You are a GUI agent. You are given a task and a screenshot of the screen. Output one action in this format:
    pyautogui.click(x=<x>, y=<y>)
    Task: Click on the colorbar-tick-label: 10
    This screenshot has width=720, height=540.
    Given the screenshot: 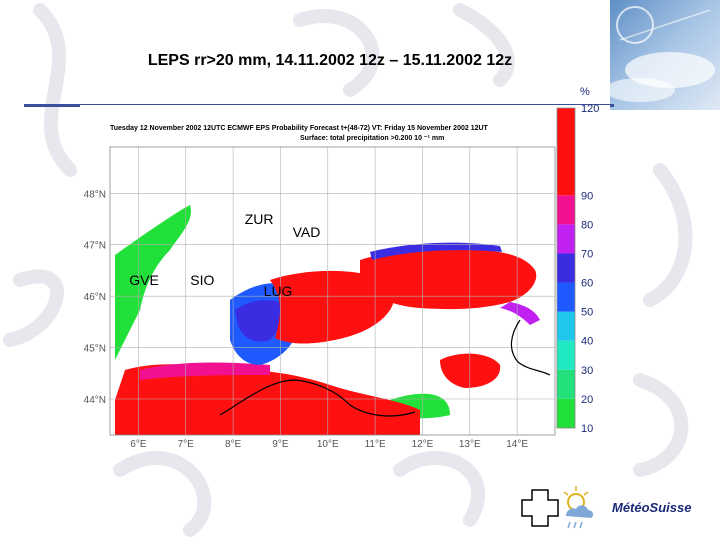 What is the action you would take?
    pyautogui.click(x=587, y=429)
    